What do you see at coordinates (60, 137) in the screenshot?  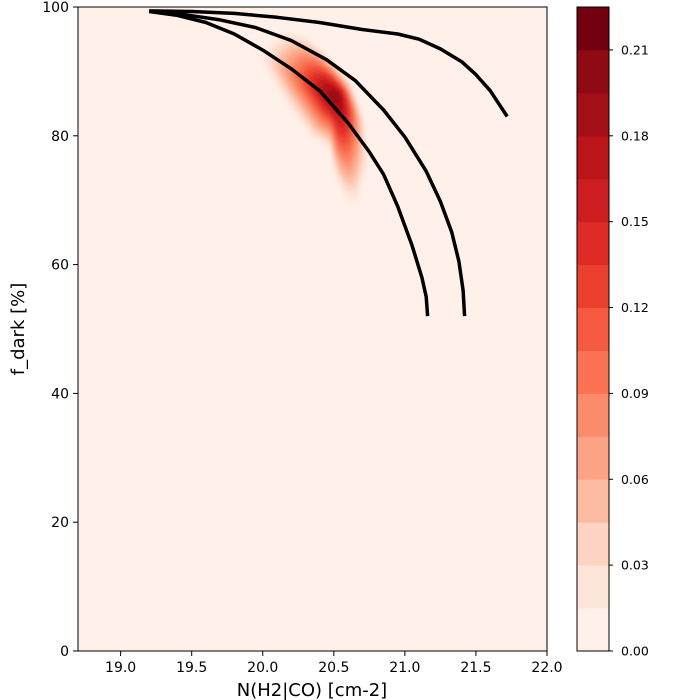 I see `y-tick-label: 80` at bounding box center [60, 137].